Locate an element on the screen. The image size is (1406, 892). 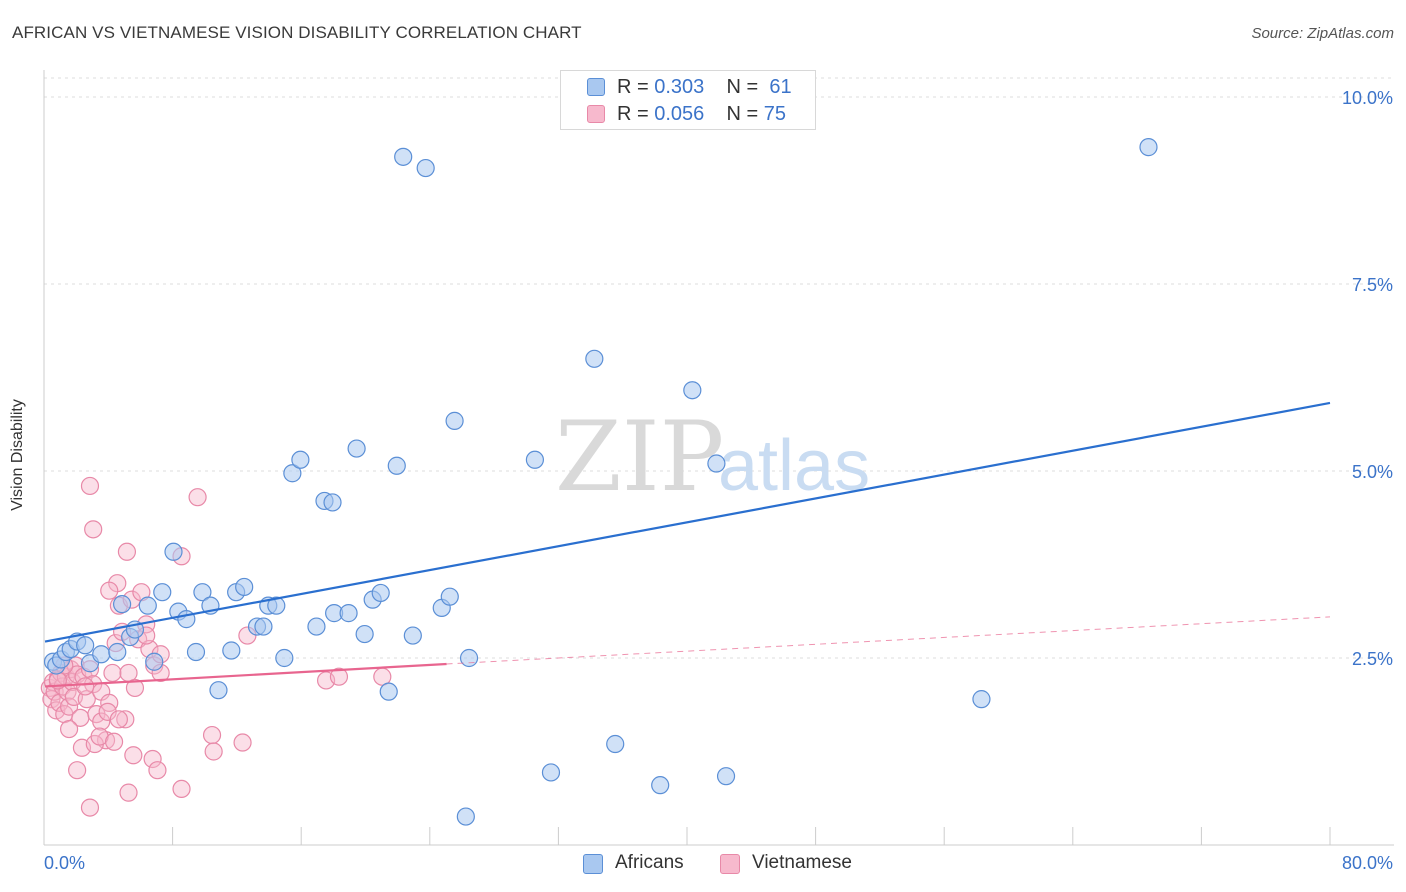
n-value: 61 is located at coordinates (780, 86).